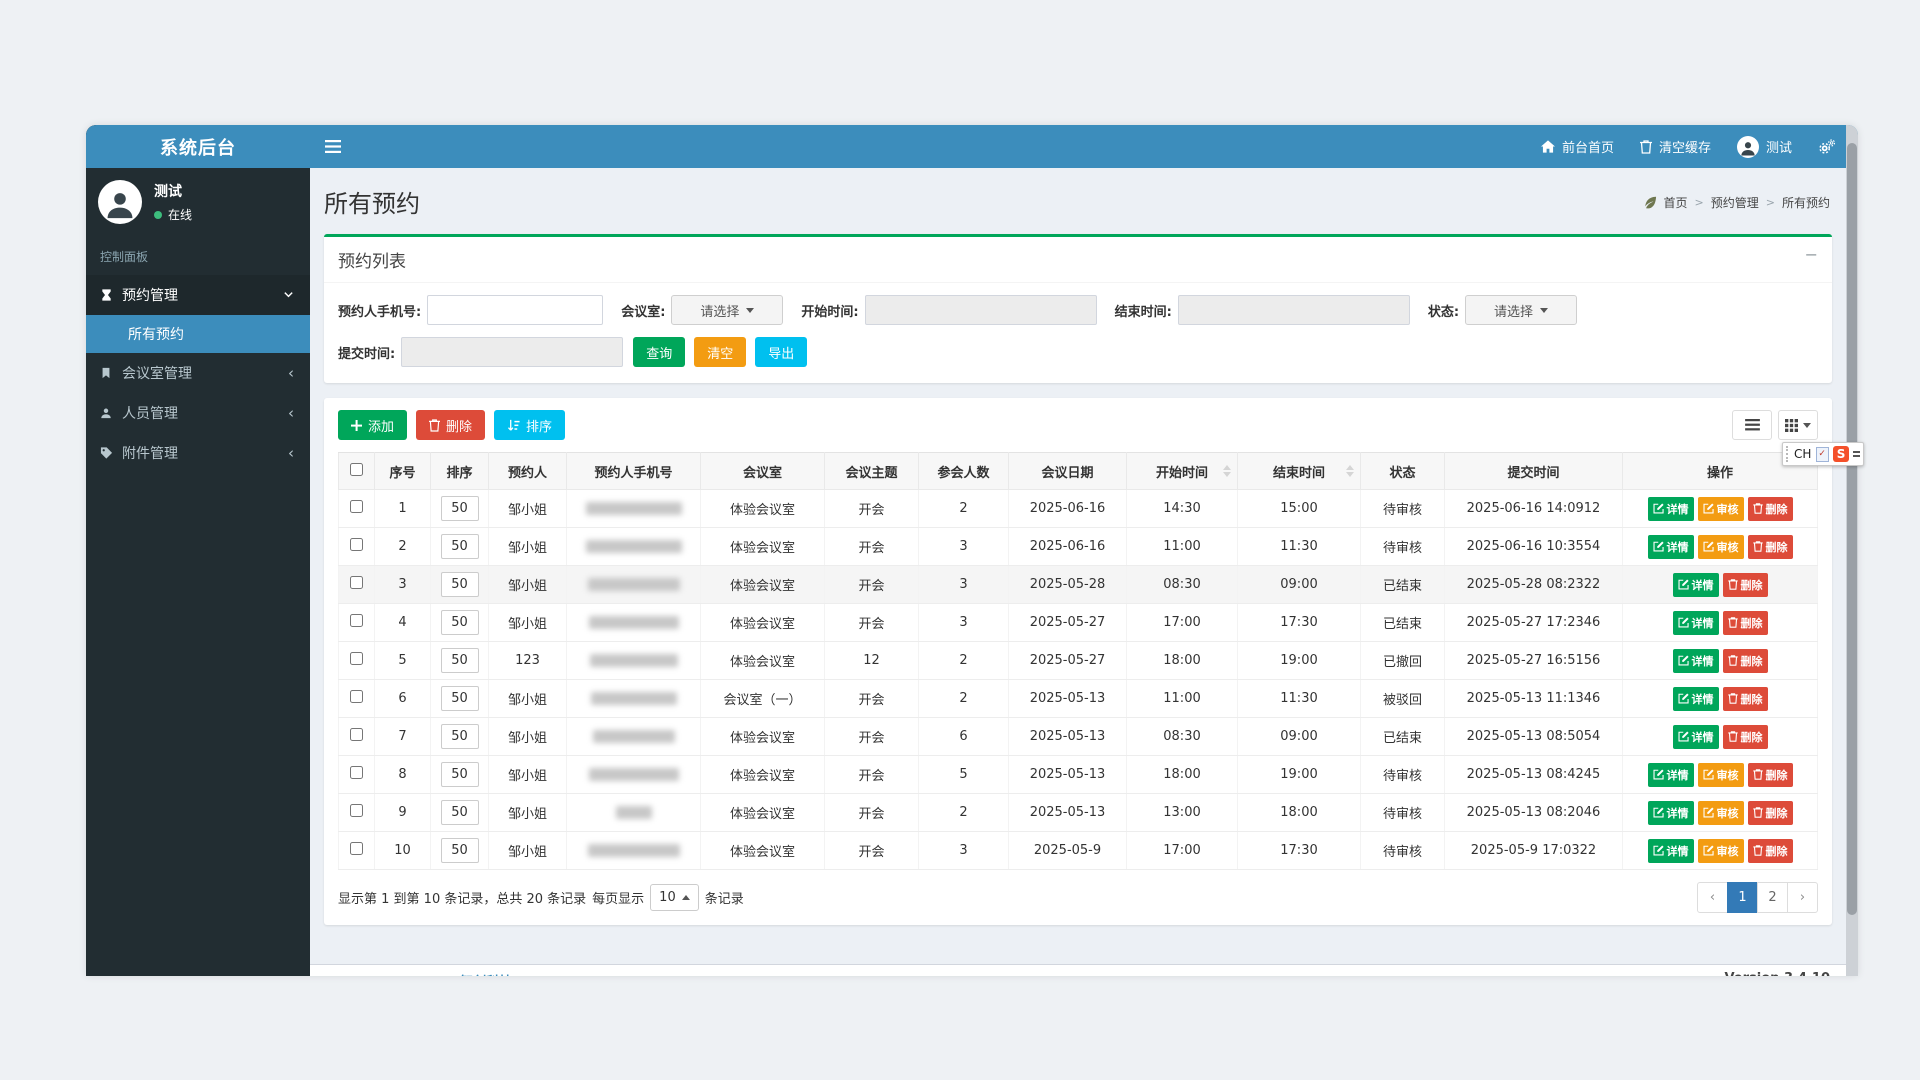 The image size is (1920, 1080). What do you see at coordinates (659, 352) in the screenshot?
I see `query-button: 查询` at bounding box center [659, 352].